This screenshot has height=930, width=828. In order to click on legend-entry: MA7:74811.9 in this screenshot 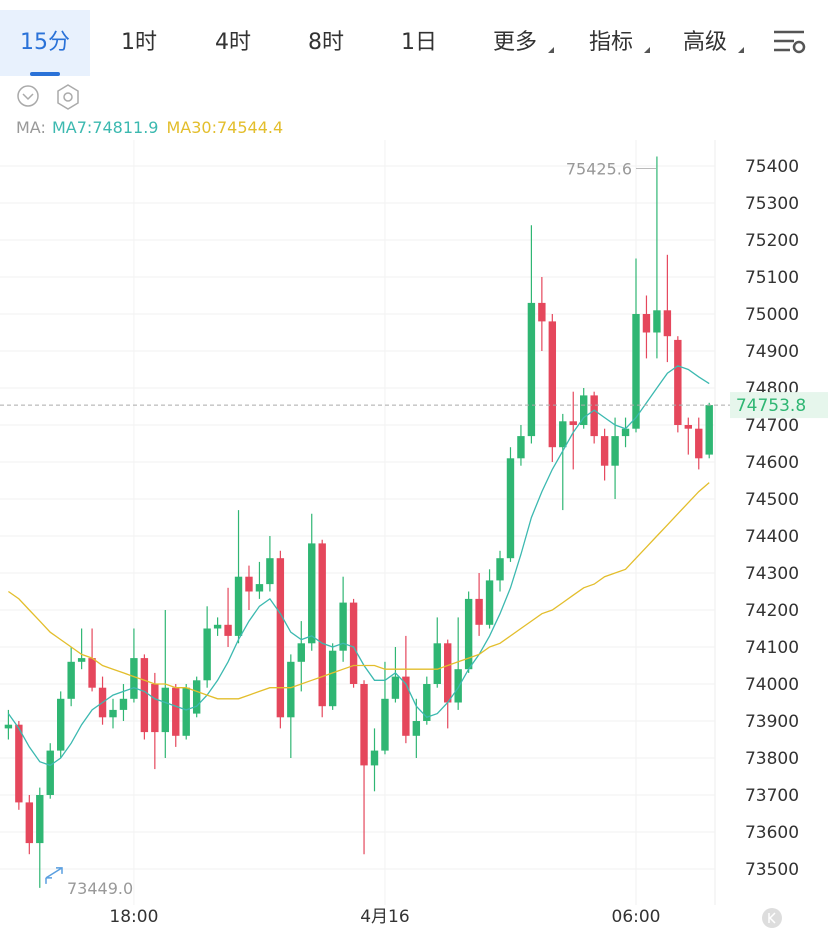, I will do `click(105, 127)`.